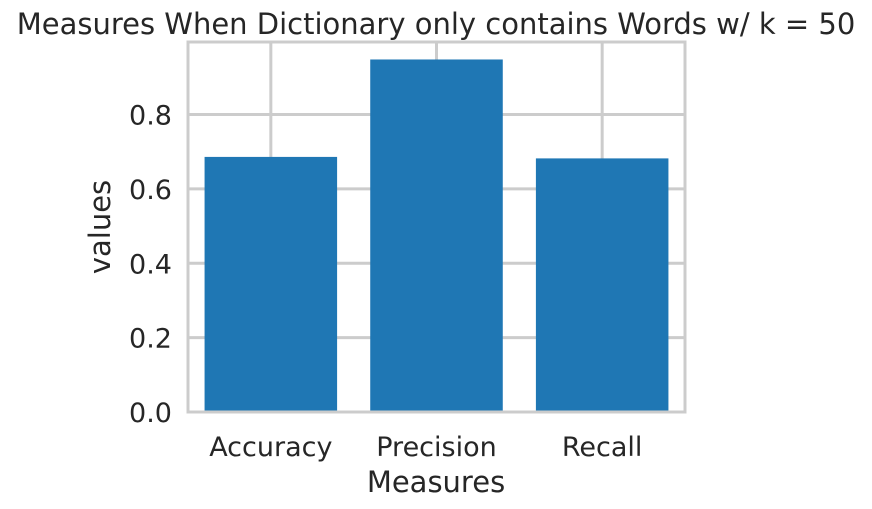 The height and width of the screenshot is (509, 872). I want to click on y-axis-label: values, so click(100, 227).